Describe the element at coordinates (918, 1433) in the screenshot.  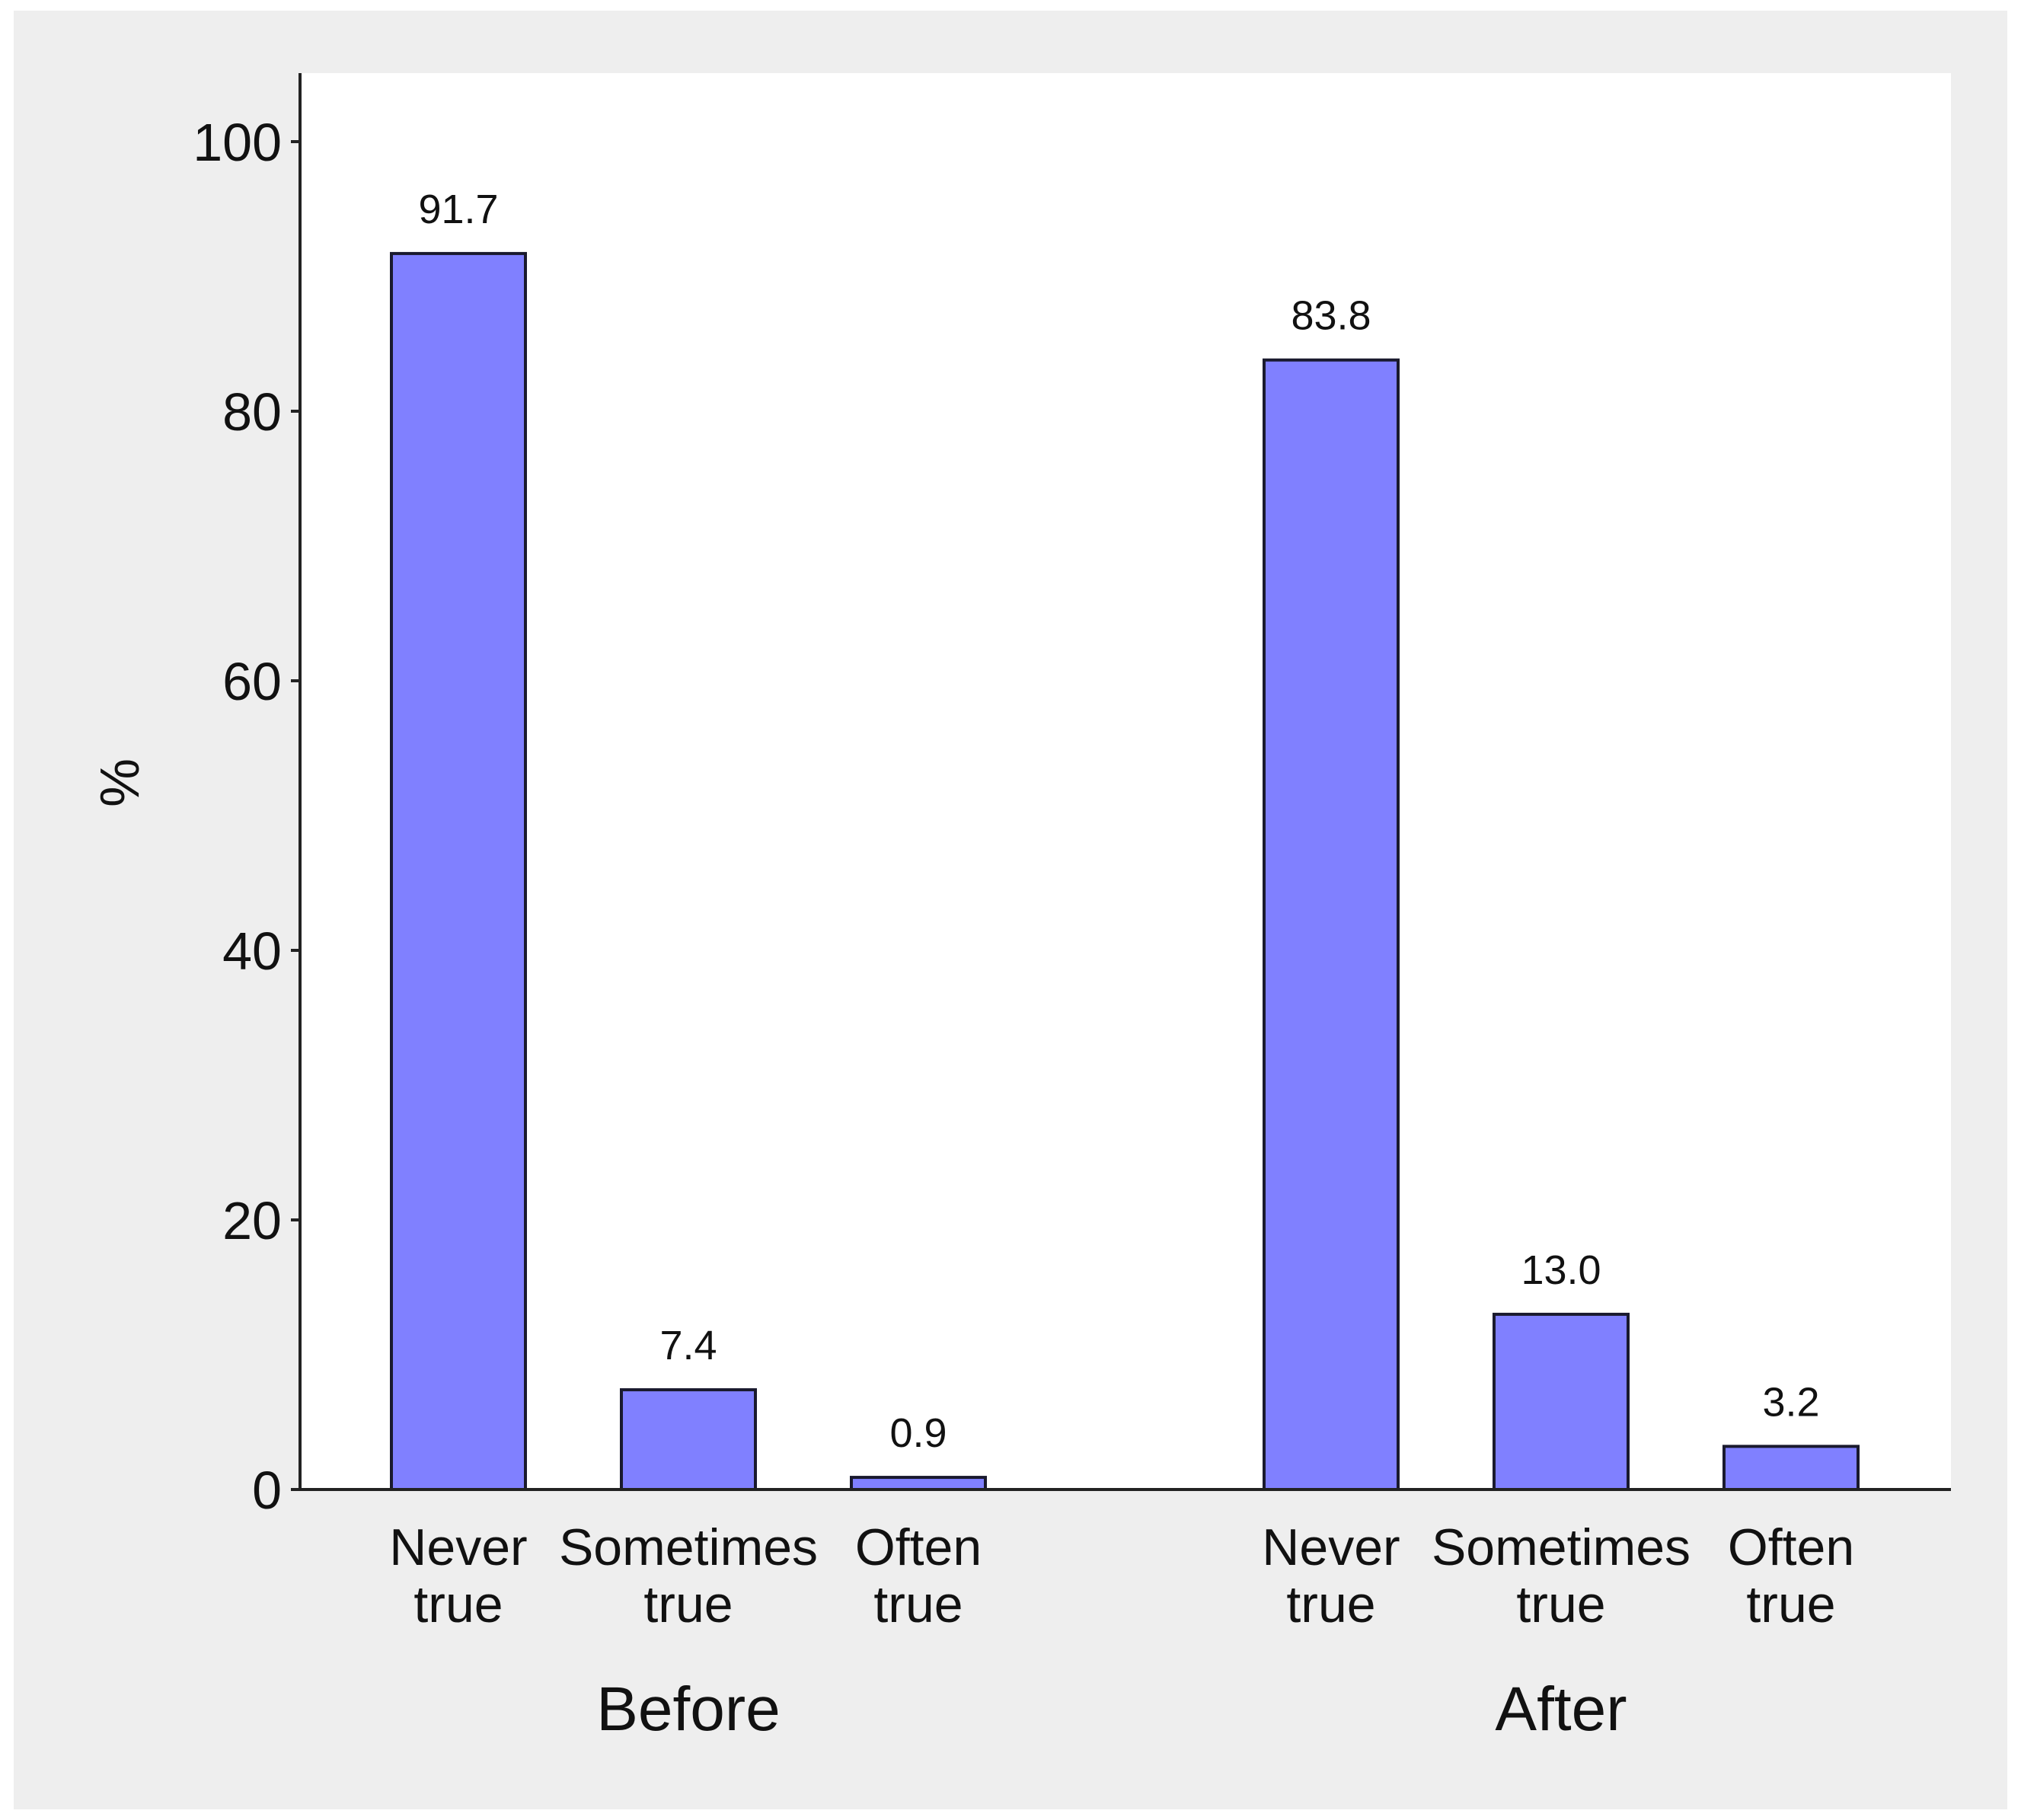
I see `data-label: 0.9` at that location.